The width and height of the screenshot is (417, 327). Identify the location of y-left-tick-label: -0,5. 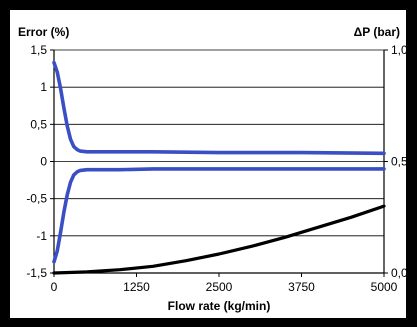
(36, 199).